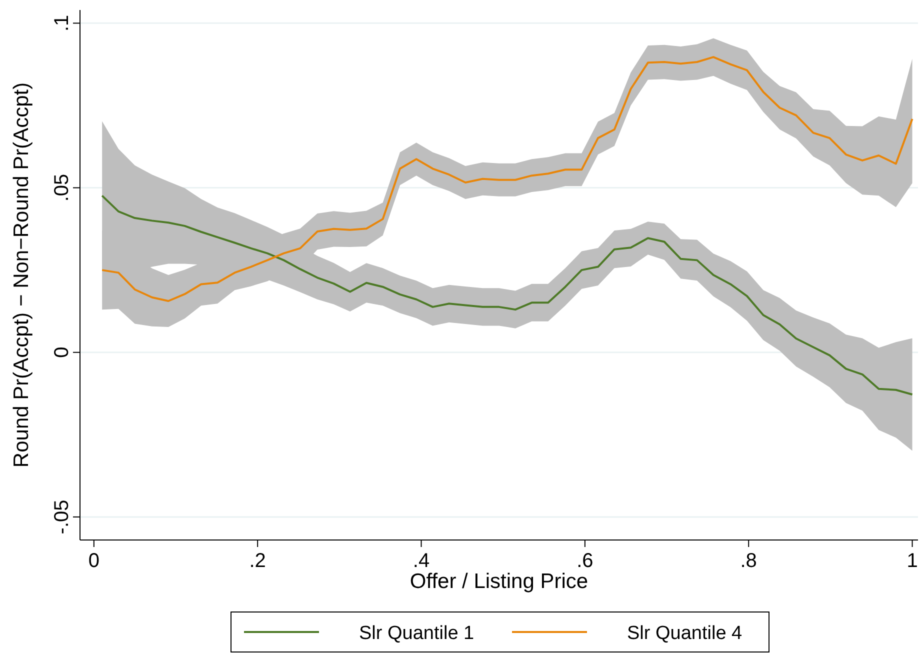 The image size is (920, 655). I want to click on x-axis-title: Offer / Listing Price, so click(499, 581).